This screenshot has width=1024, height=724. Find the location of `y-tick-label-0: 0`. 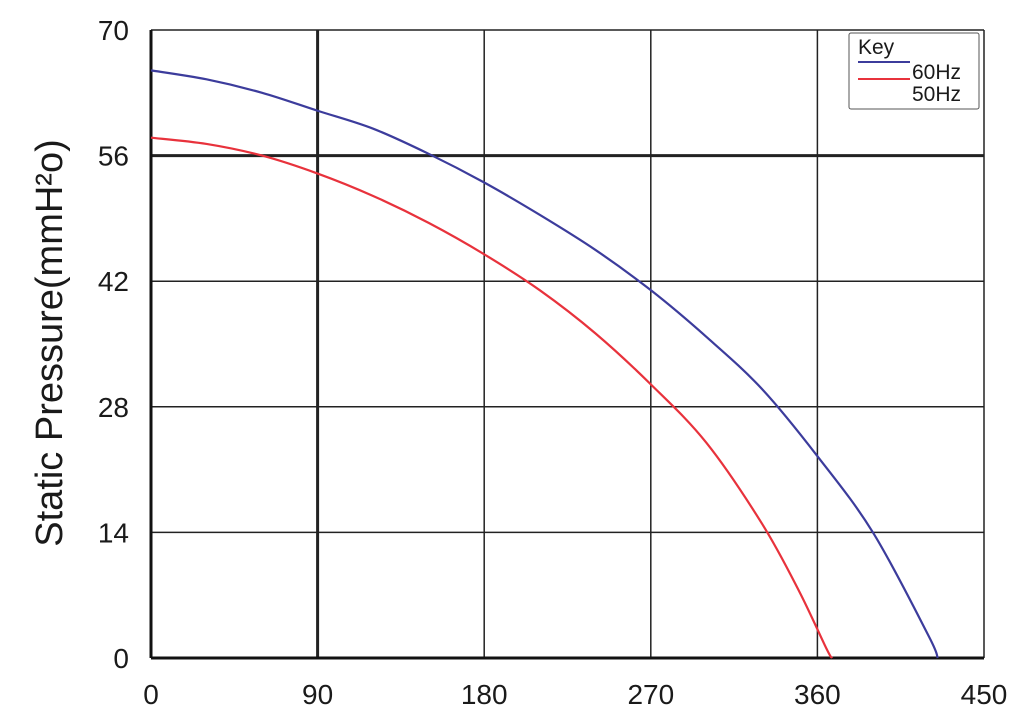

y-tick-label-0: 0 is located at coordinates (121, 658).